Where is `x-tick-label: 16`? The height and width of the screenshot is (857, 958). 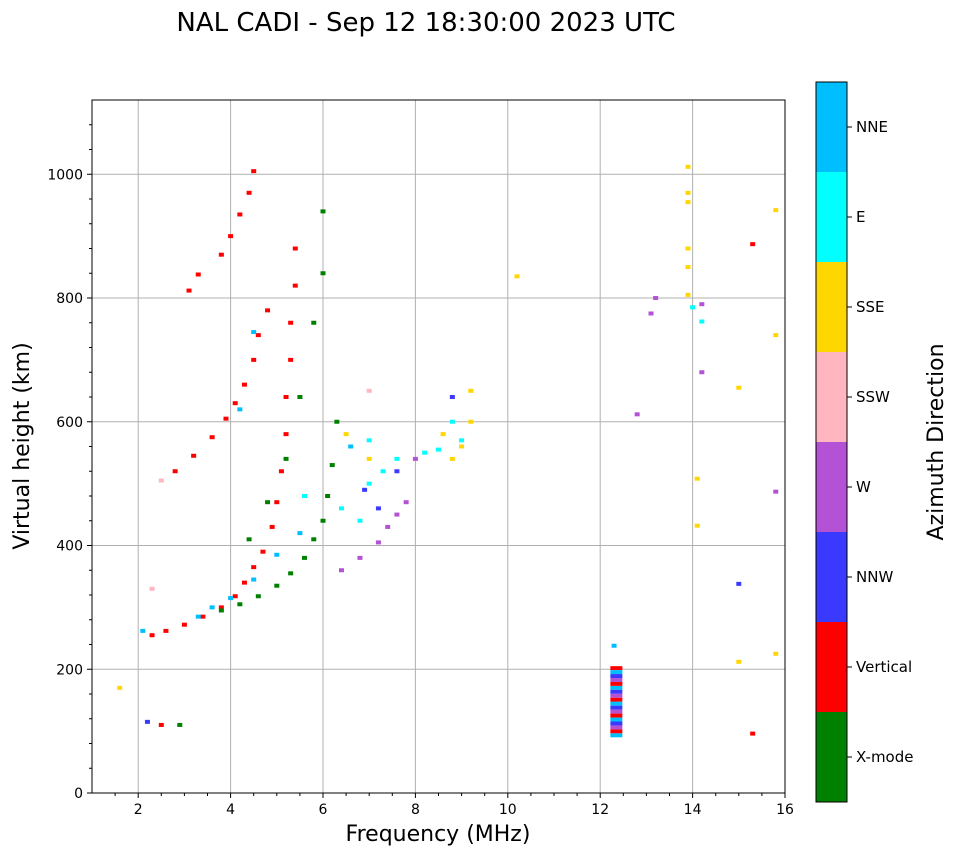
x-tick-label: 16 is located at coordinates (785, 810).